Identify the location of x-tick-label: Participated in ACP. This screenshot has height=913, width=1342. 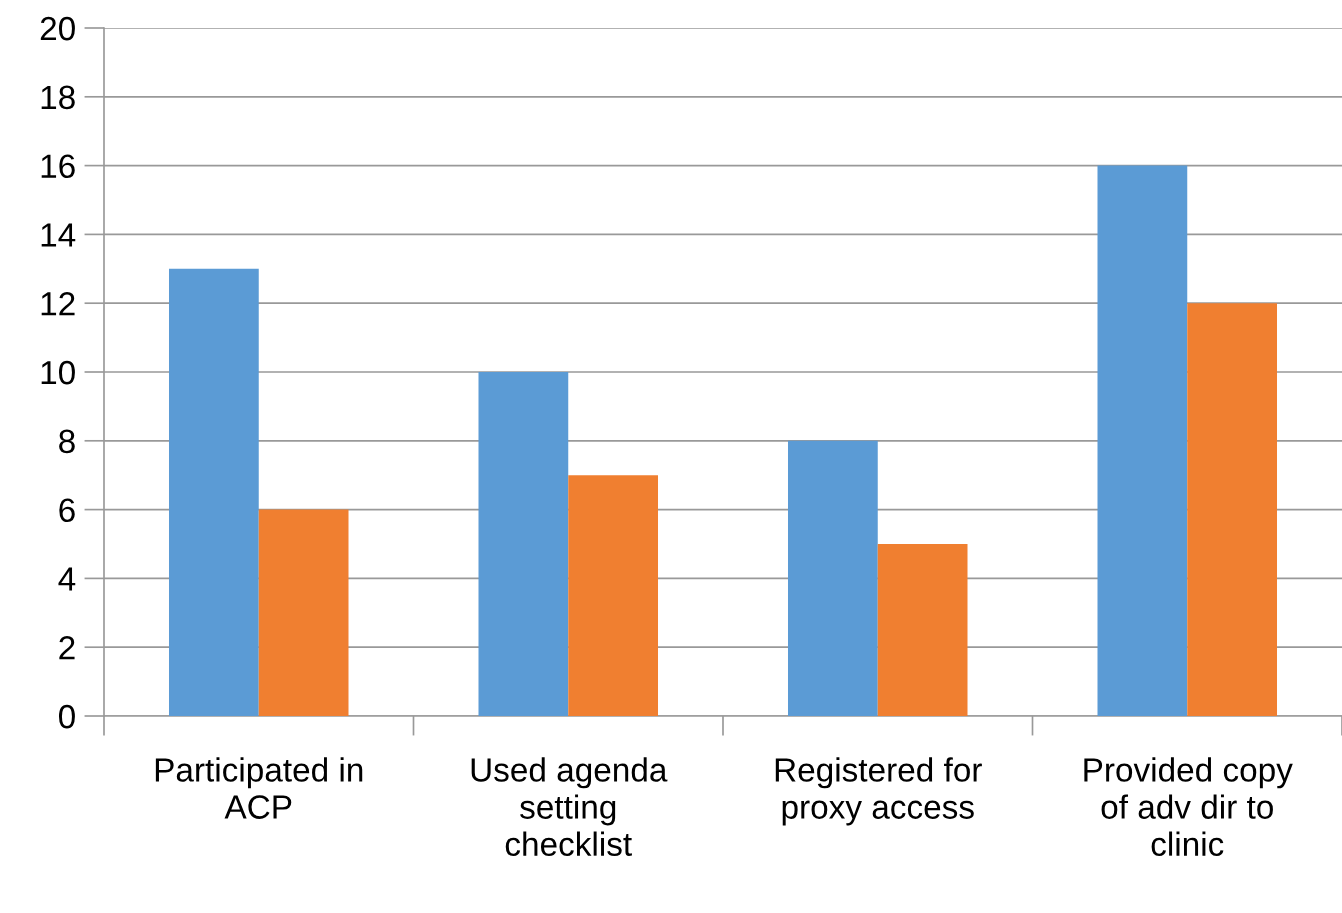
(259, 788).